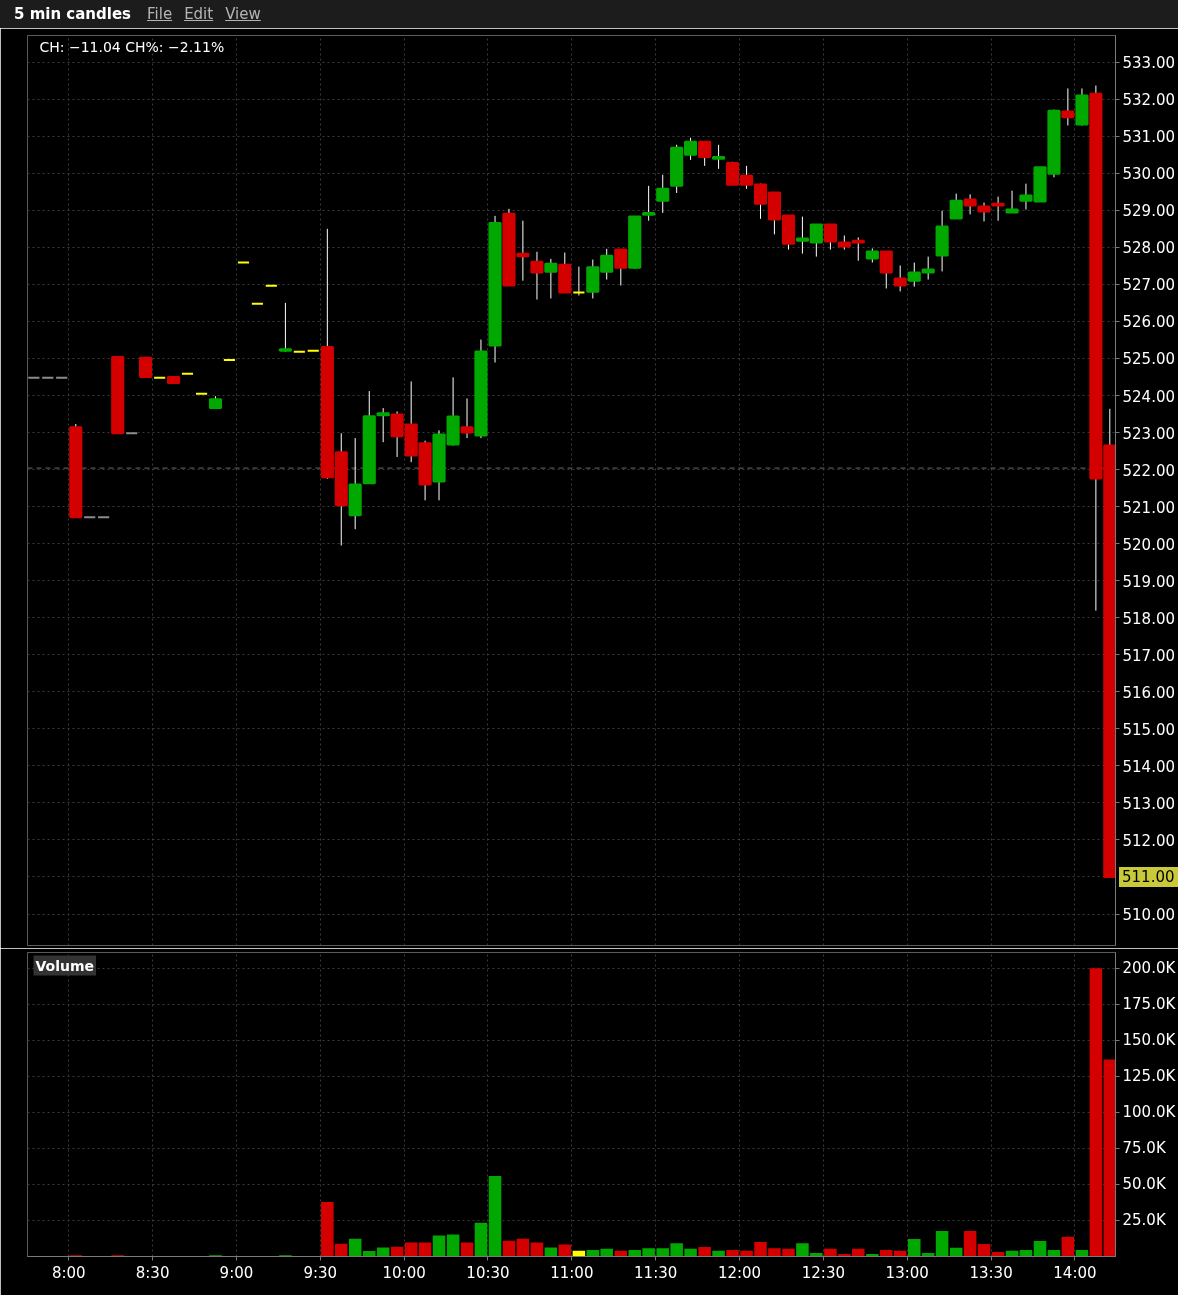 The height and width of the screenshot is (1295, 1178). What do you see at coordinates (1148, 618) in the screenshot?
I see `y-tick-label: 518.00` at bounding box center [1148, 618].